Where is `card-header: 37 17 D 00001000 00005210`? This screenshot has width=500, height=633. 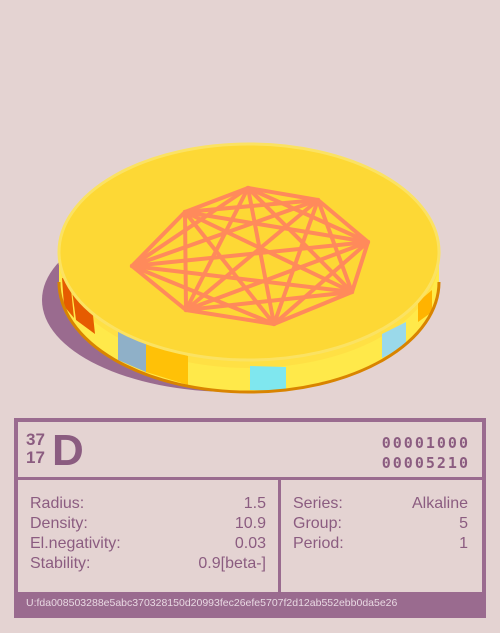
card-header: 37 17 D 00001000 00005210 is located at coordinates (250, 451).